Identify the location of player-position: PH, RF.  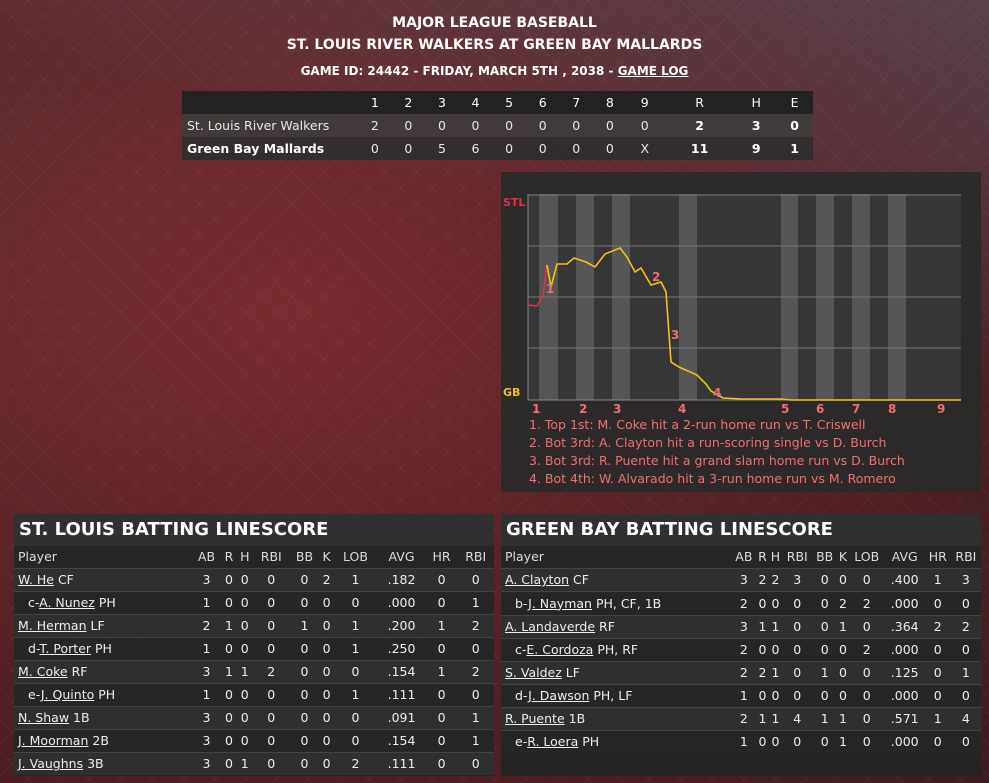
(616, 649).